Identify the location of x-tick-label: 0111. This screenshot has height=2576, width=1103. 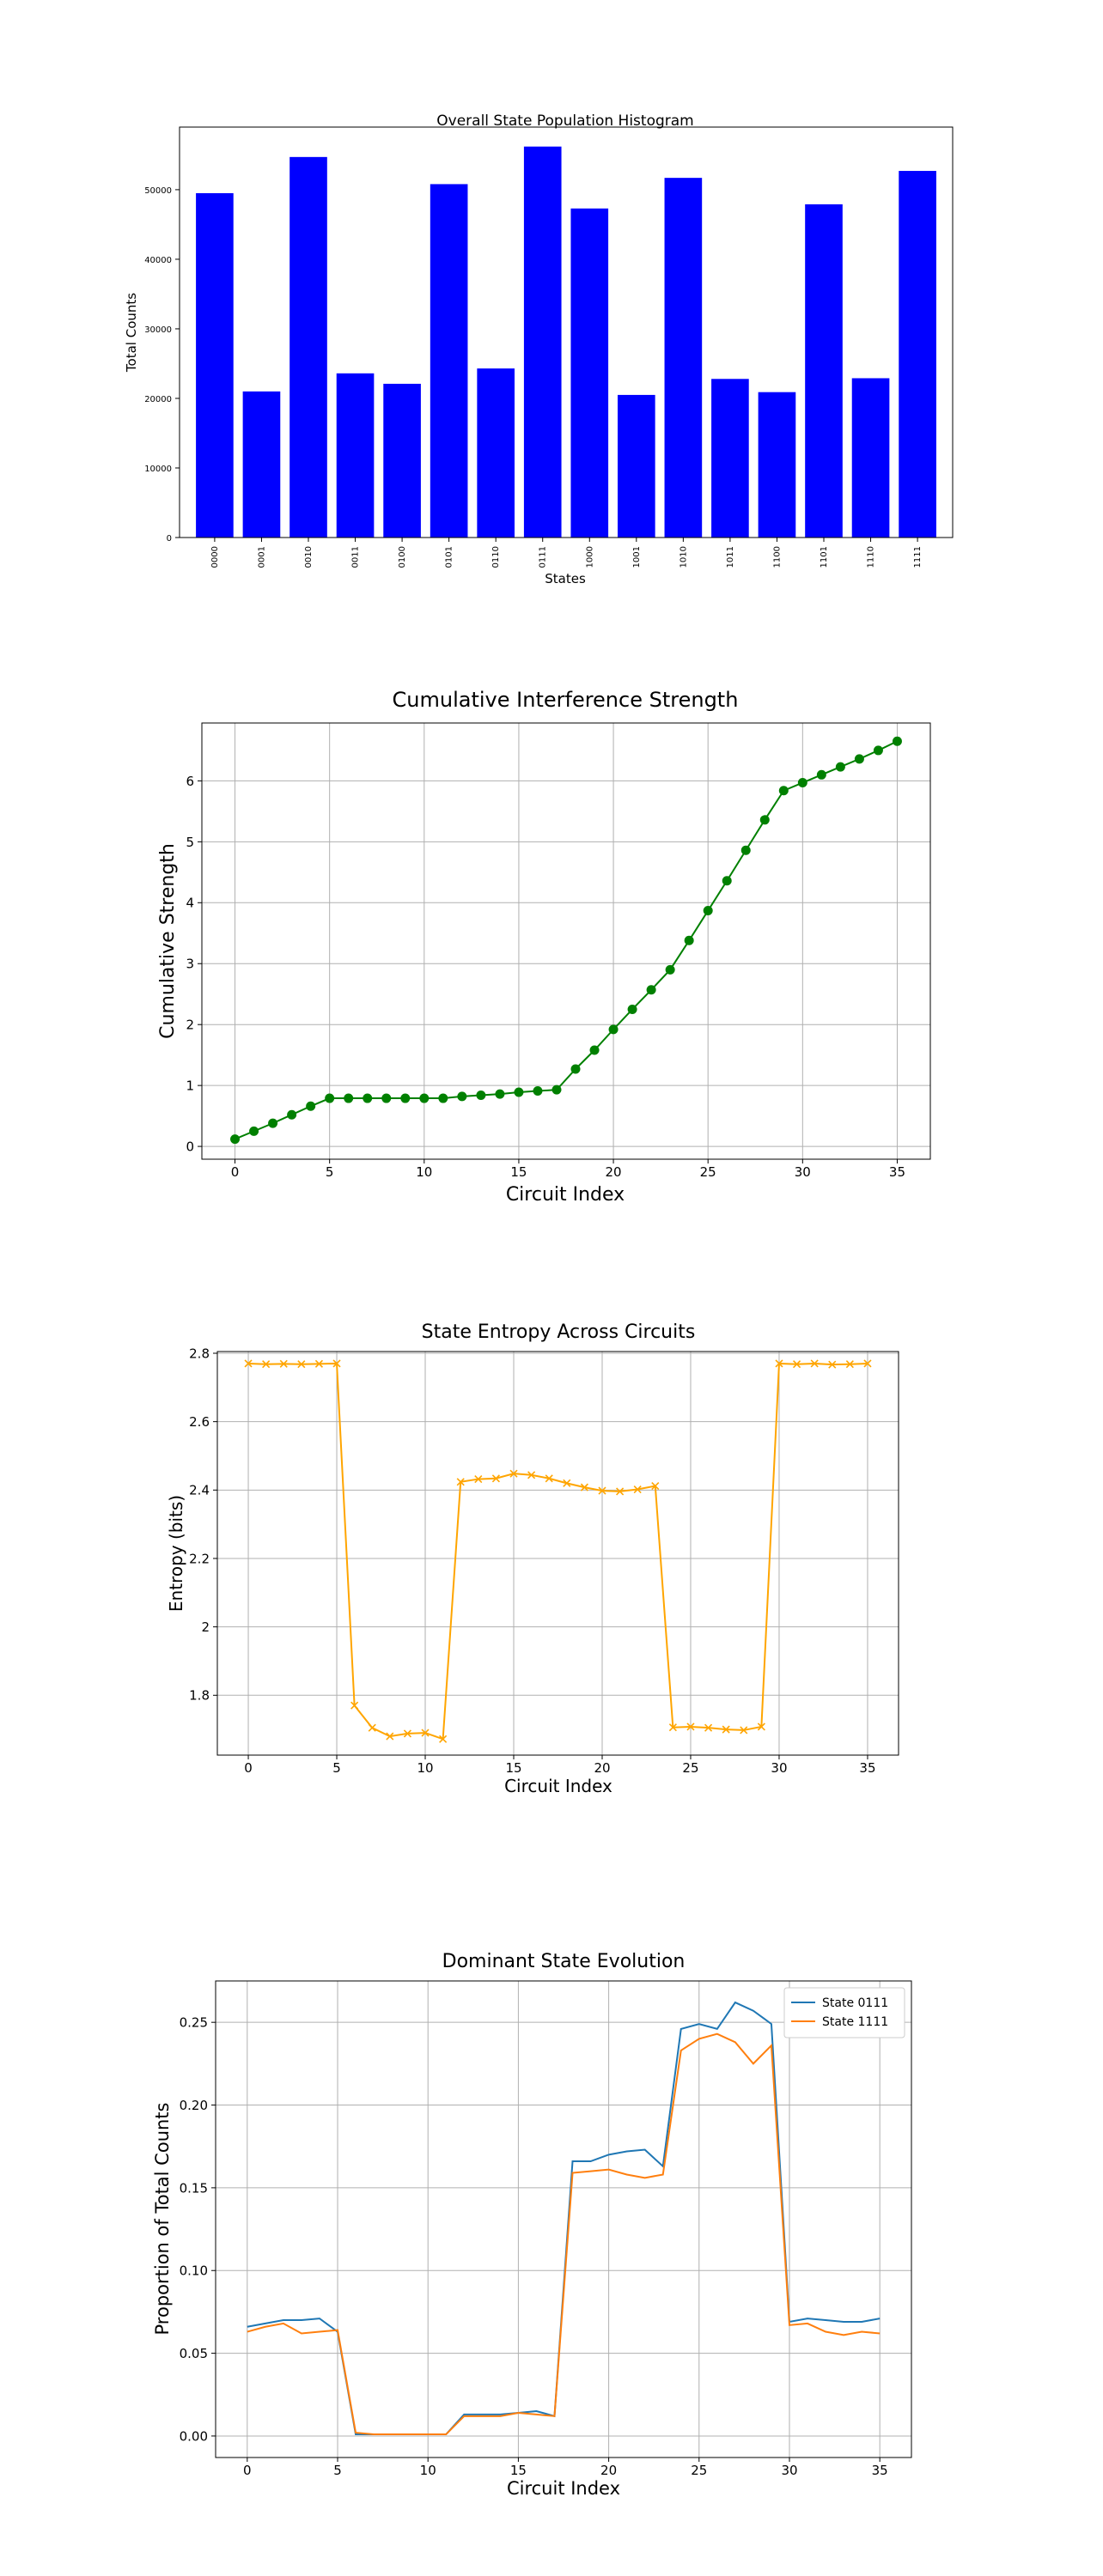
(543, 557).